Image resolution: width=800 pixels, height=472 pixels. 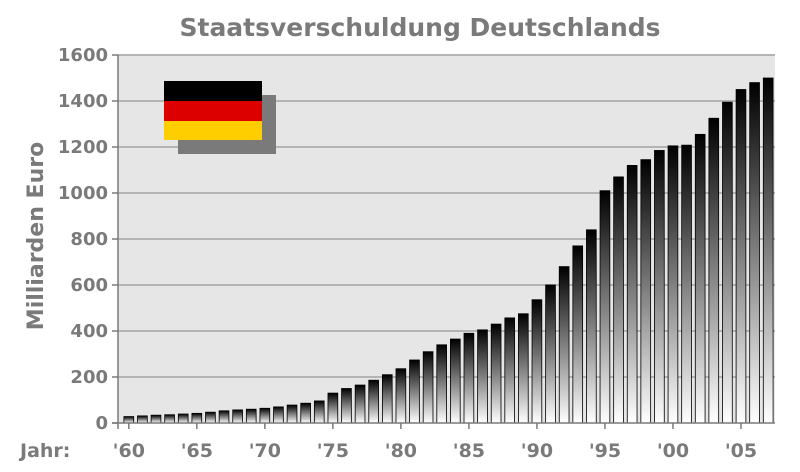 I want to click on y-tick-label: 1600, so click(x=83, y=55).